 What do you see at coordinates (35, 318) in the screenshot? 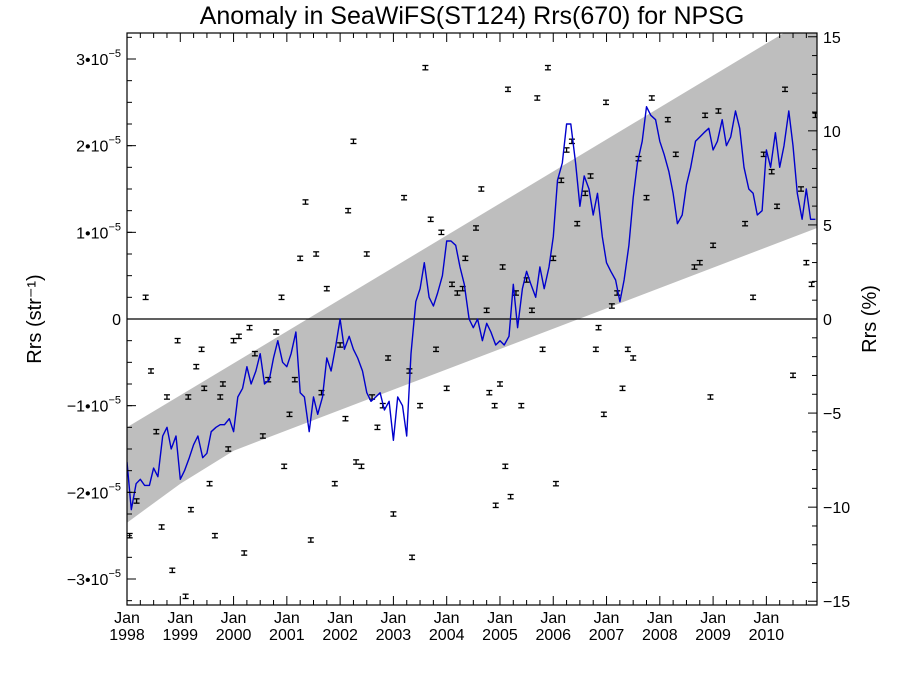
I see `y-axis-left-label: Rrs (str⁻¹)` at bounding box center [35, 318].